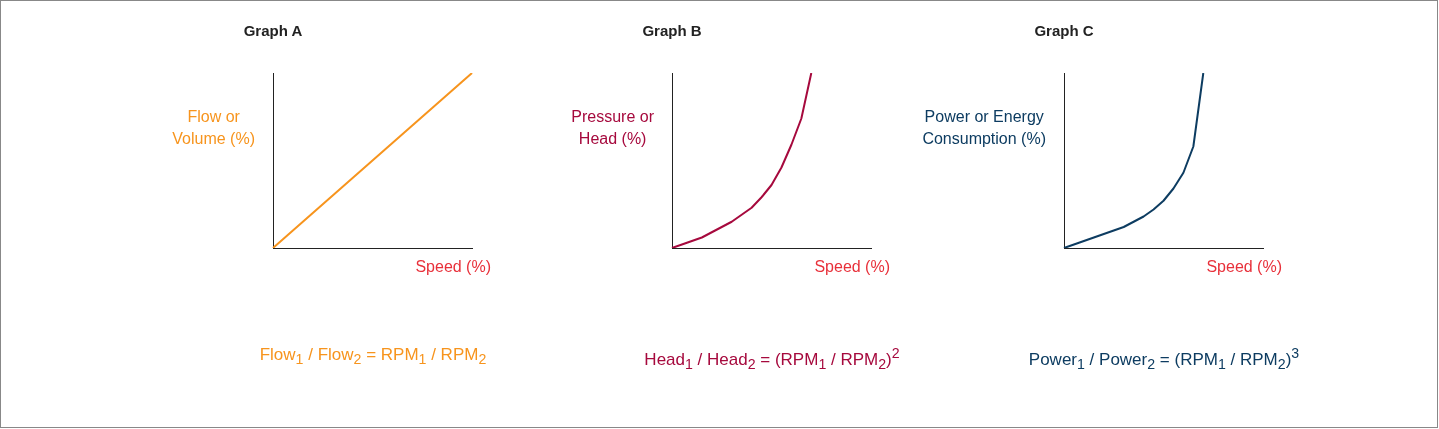  I want to click on y-axis-title: Flow or Volume (%), so click(213, 128).